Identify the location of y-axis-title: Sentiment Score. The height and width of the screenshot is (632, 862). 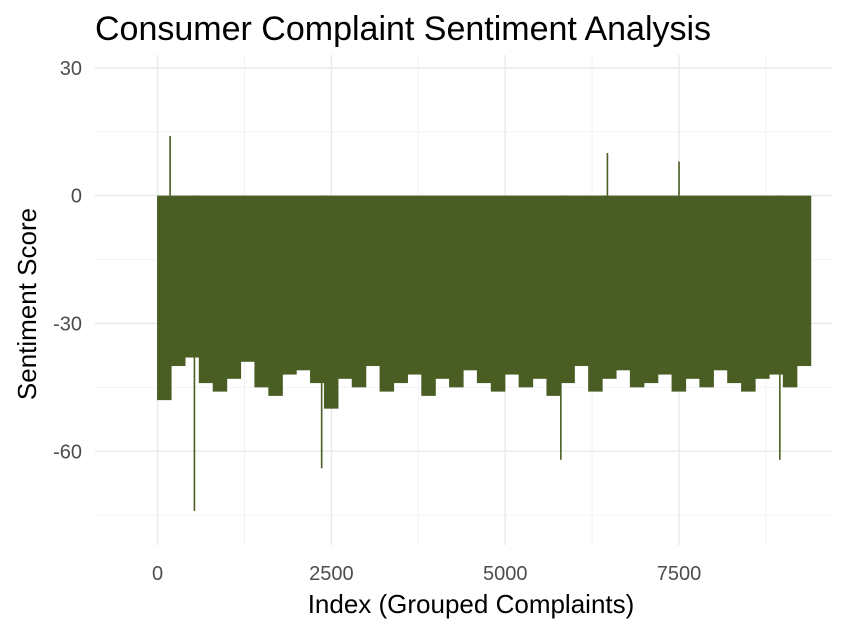
(27, 304).